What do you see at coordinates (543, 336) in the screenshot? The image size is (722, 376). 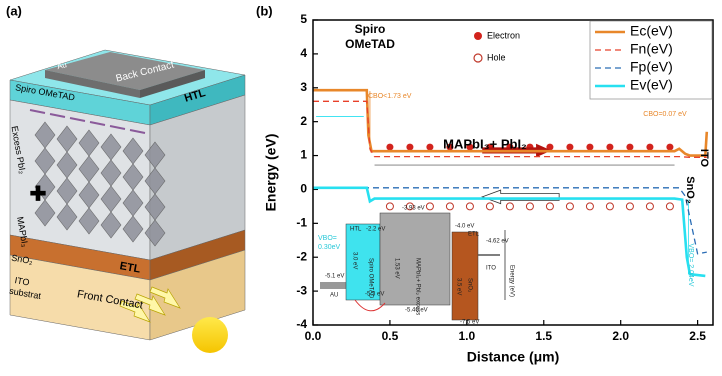 I see `x-tick-label: 1.5` at bounding box center [543, 336].